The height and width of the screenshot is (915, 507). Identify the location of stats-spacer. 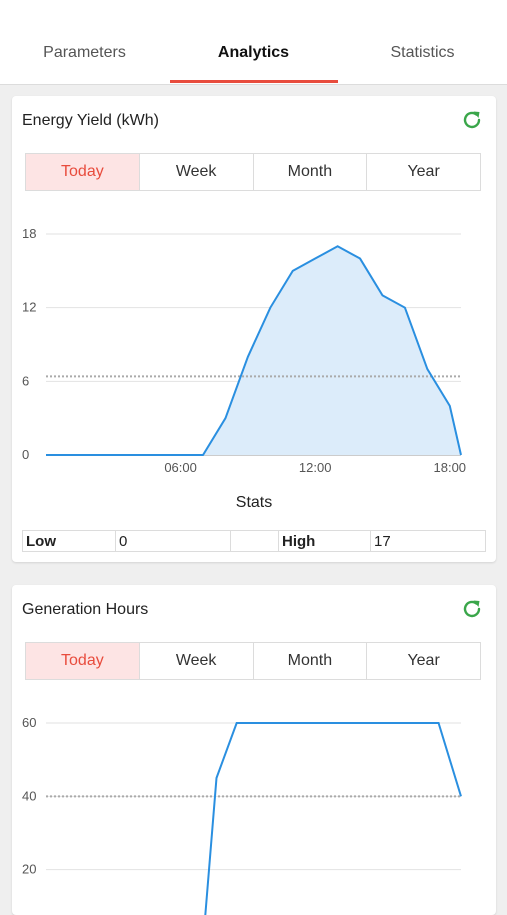
(255, 541).